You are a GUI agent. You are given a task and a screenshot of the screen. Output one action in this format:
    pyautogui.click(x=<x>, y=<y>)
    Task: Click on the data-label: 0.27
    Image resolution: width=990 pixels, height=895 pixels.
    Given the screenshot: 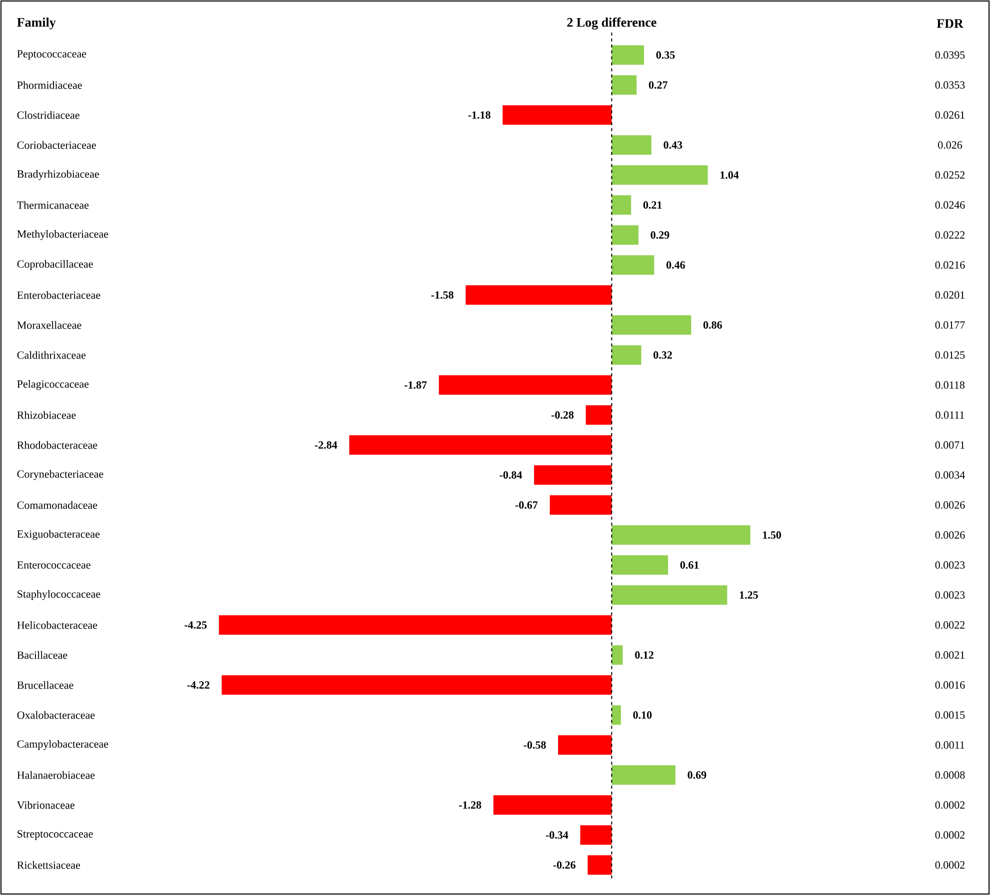 What is the action you would take?
    pyautogui.click(x=658, y=85)
    